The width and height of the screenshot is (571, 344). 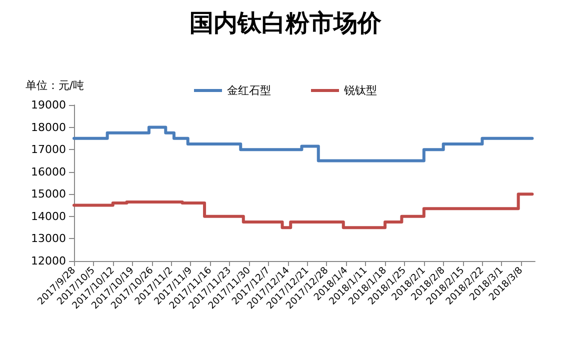 I want to click on y-tick-label: 15000, so click(x=48, y=194).